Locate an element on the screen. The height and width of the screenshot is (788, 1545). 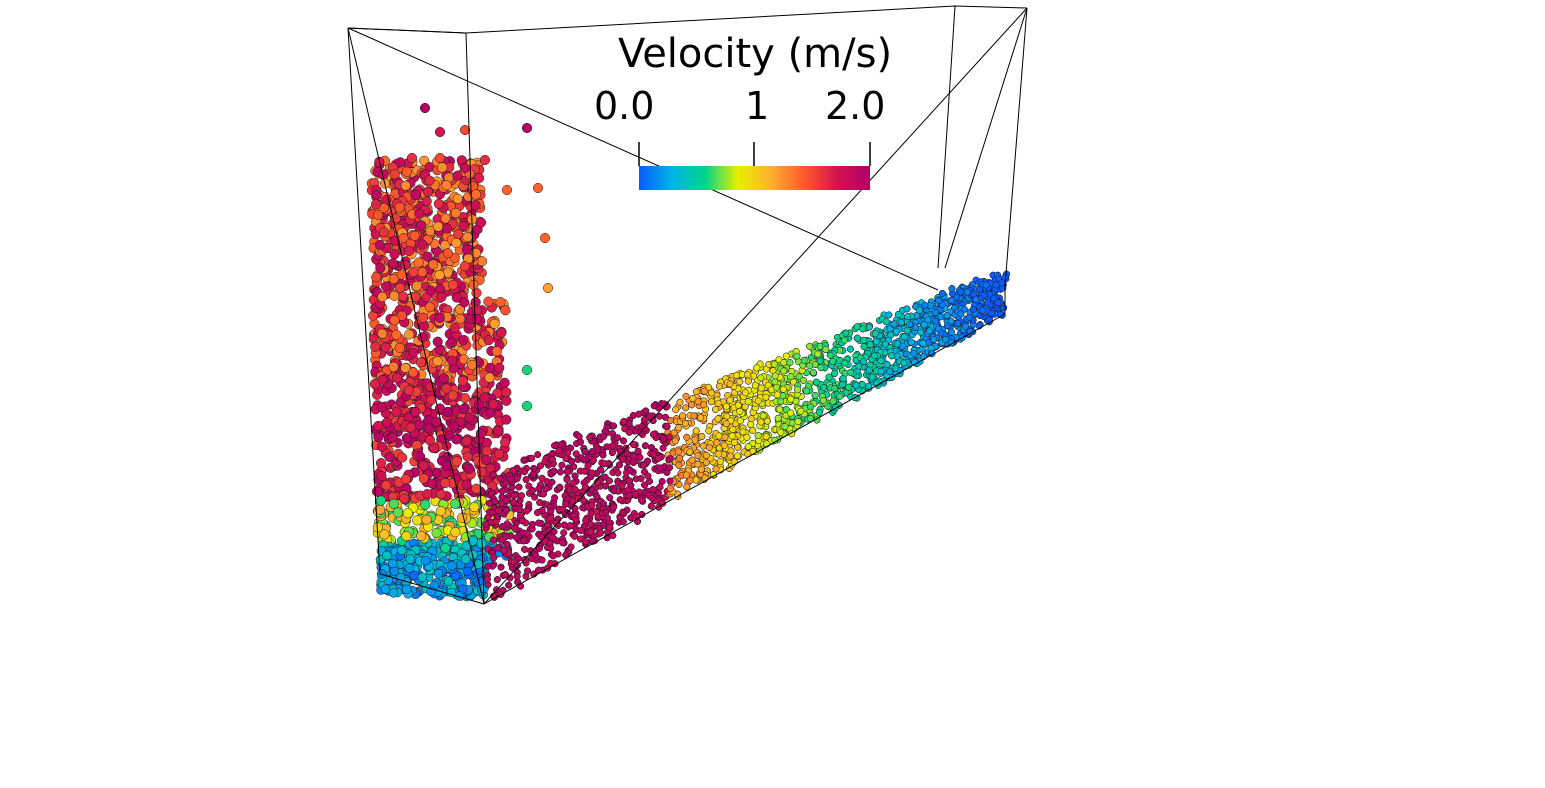
box-edge-left-outer is located at coordinates (364, 301).